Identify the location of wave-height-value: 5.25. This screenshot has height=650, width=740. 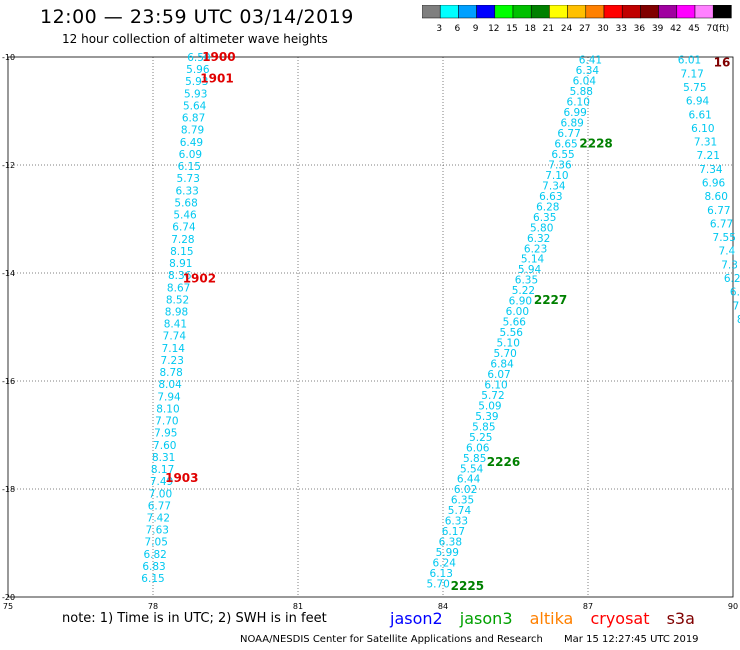
(480, 438).